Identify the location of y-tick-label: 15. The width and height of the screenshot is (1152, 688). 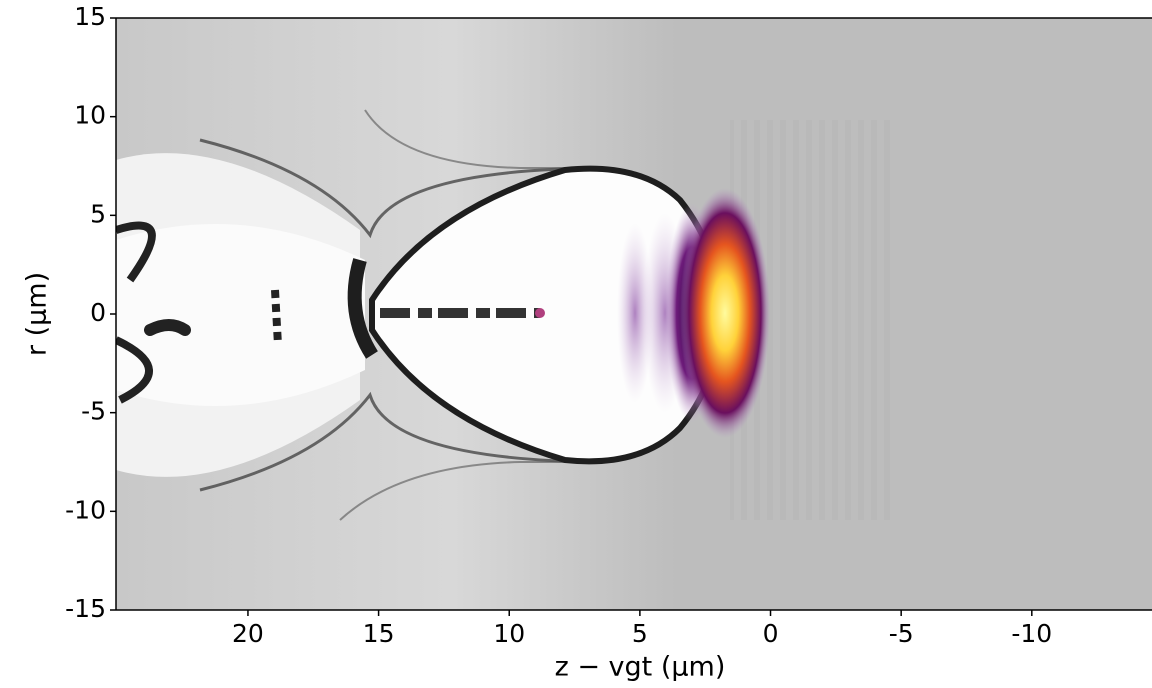
(90, 16).